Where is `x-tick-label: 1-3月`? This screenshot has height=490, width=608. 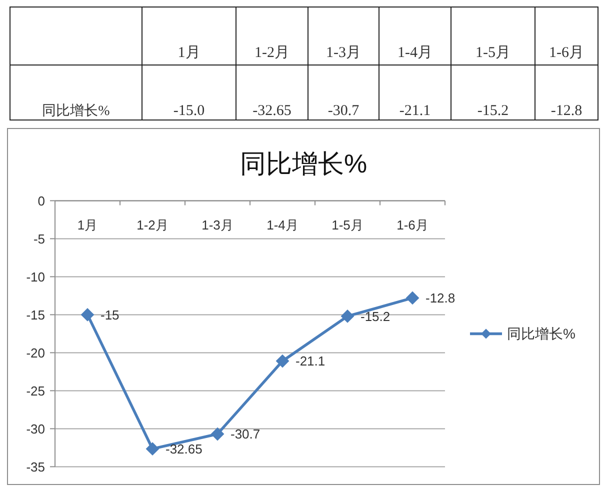
x-tick-label: 1-3月 is located at coordinates (218, 224).